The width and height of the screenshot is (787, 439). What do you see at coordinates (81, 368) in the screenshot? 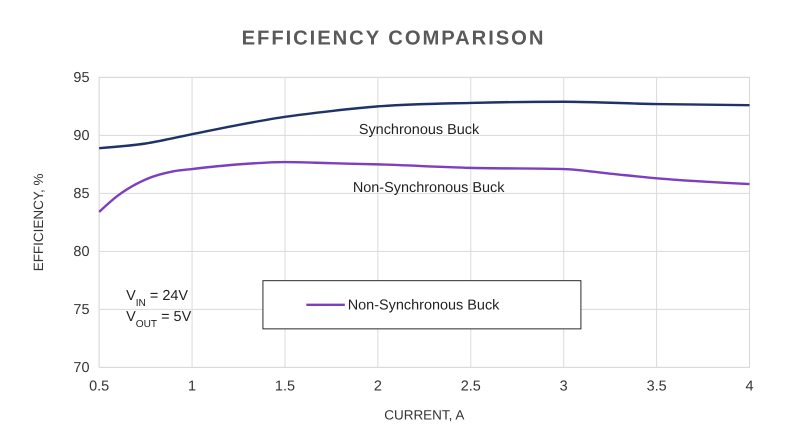
I see `y-tick-label: 70` at bounding box center [81, 368].